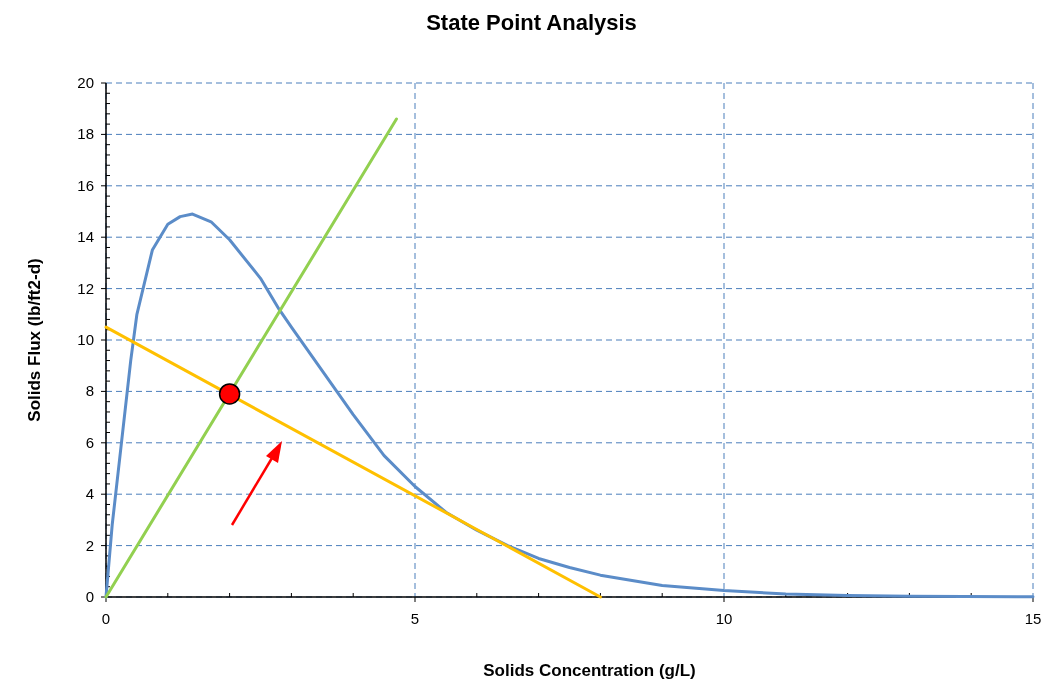 The width and height of the screenshot is (1063, 686). I want to click on y-tick-label: 4, so click(89, 494).